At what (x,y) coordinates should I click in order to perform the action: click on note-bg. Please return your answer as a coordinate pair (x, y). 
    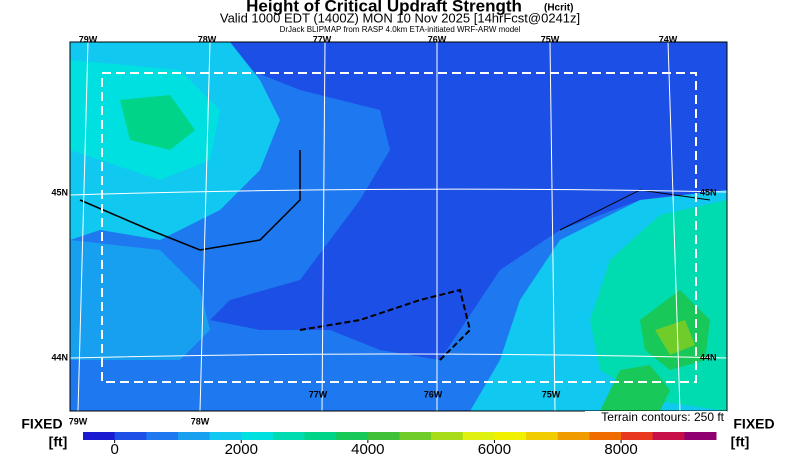
    Looking at the image, I should click on (656, 418).